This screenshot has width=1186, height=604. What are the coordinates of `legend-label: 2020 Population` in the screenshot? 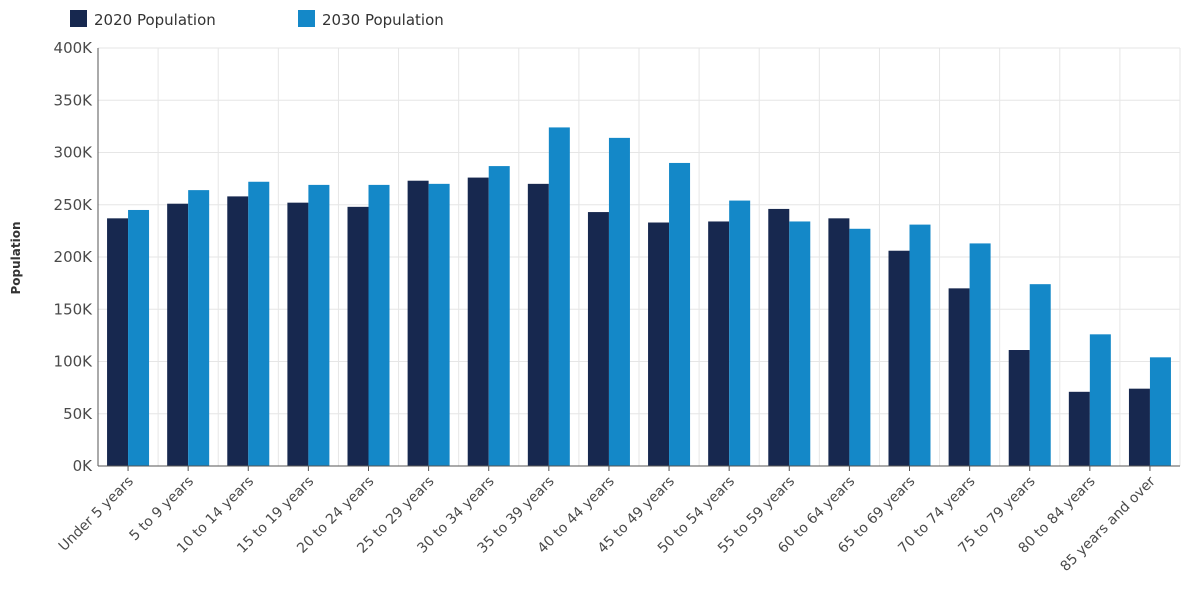 It's located at (155, 20).